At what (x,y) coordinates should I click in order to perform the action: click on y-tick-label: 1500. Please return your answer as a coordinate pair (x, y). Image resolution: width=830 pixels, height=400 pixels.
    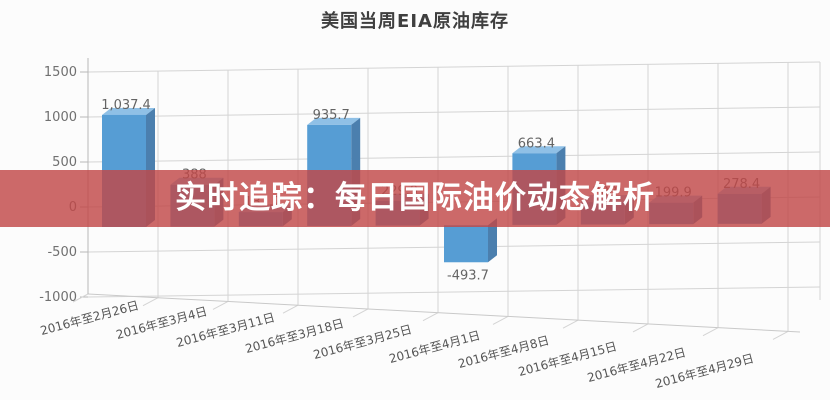
    Looking at the image, I should click on (60, 72).